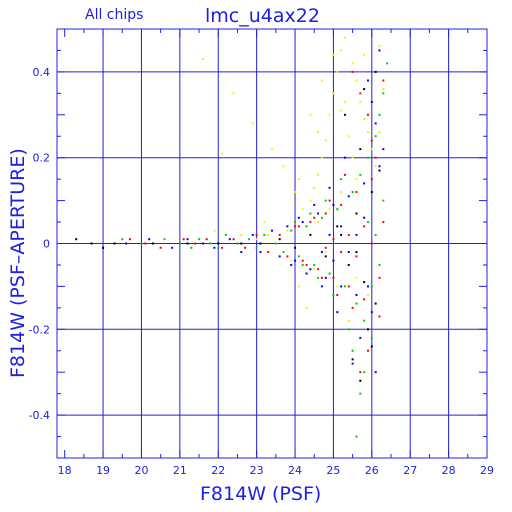 The height and width of the screenshot is (512, 512). Describe the element at coordinates (42, 72) in the screenshot. I see `y-tick-label: 0.4` at that location.